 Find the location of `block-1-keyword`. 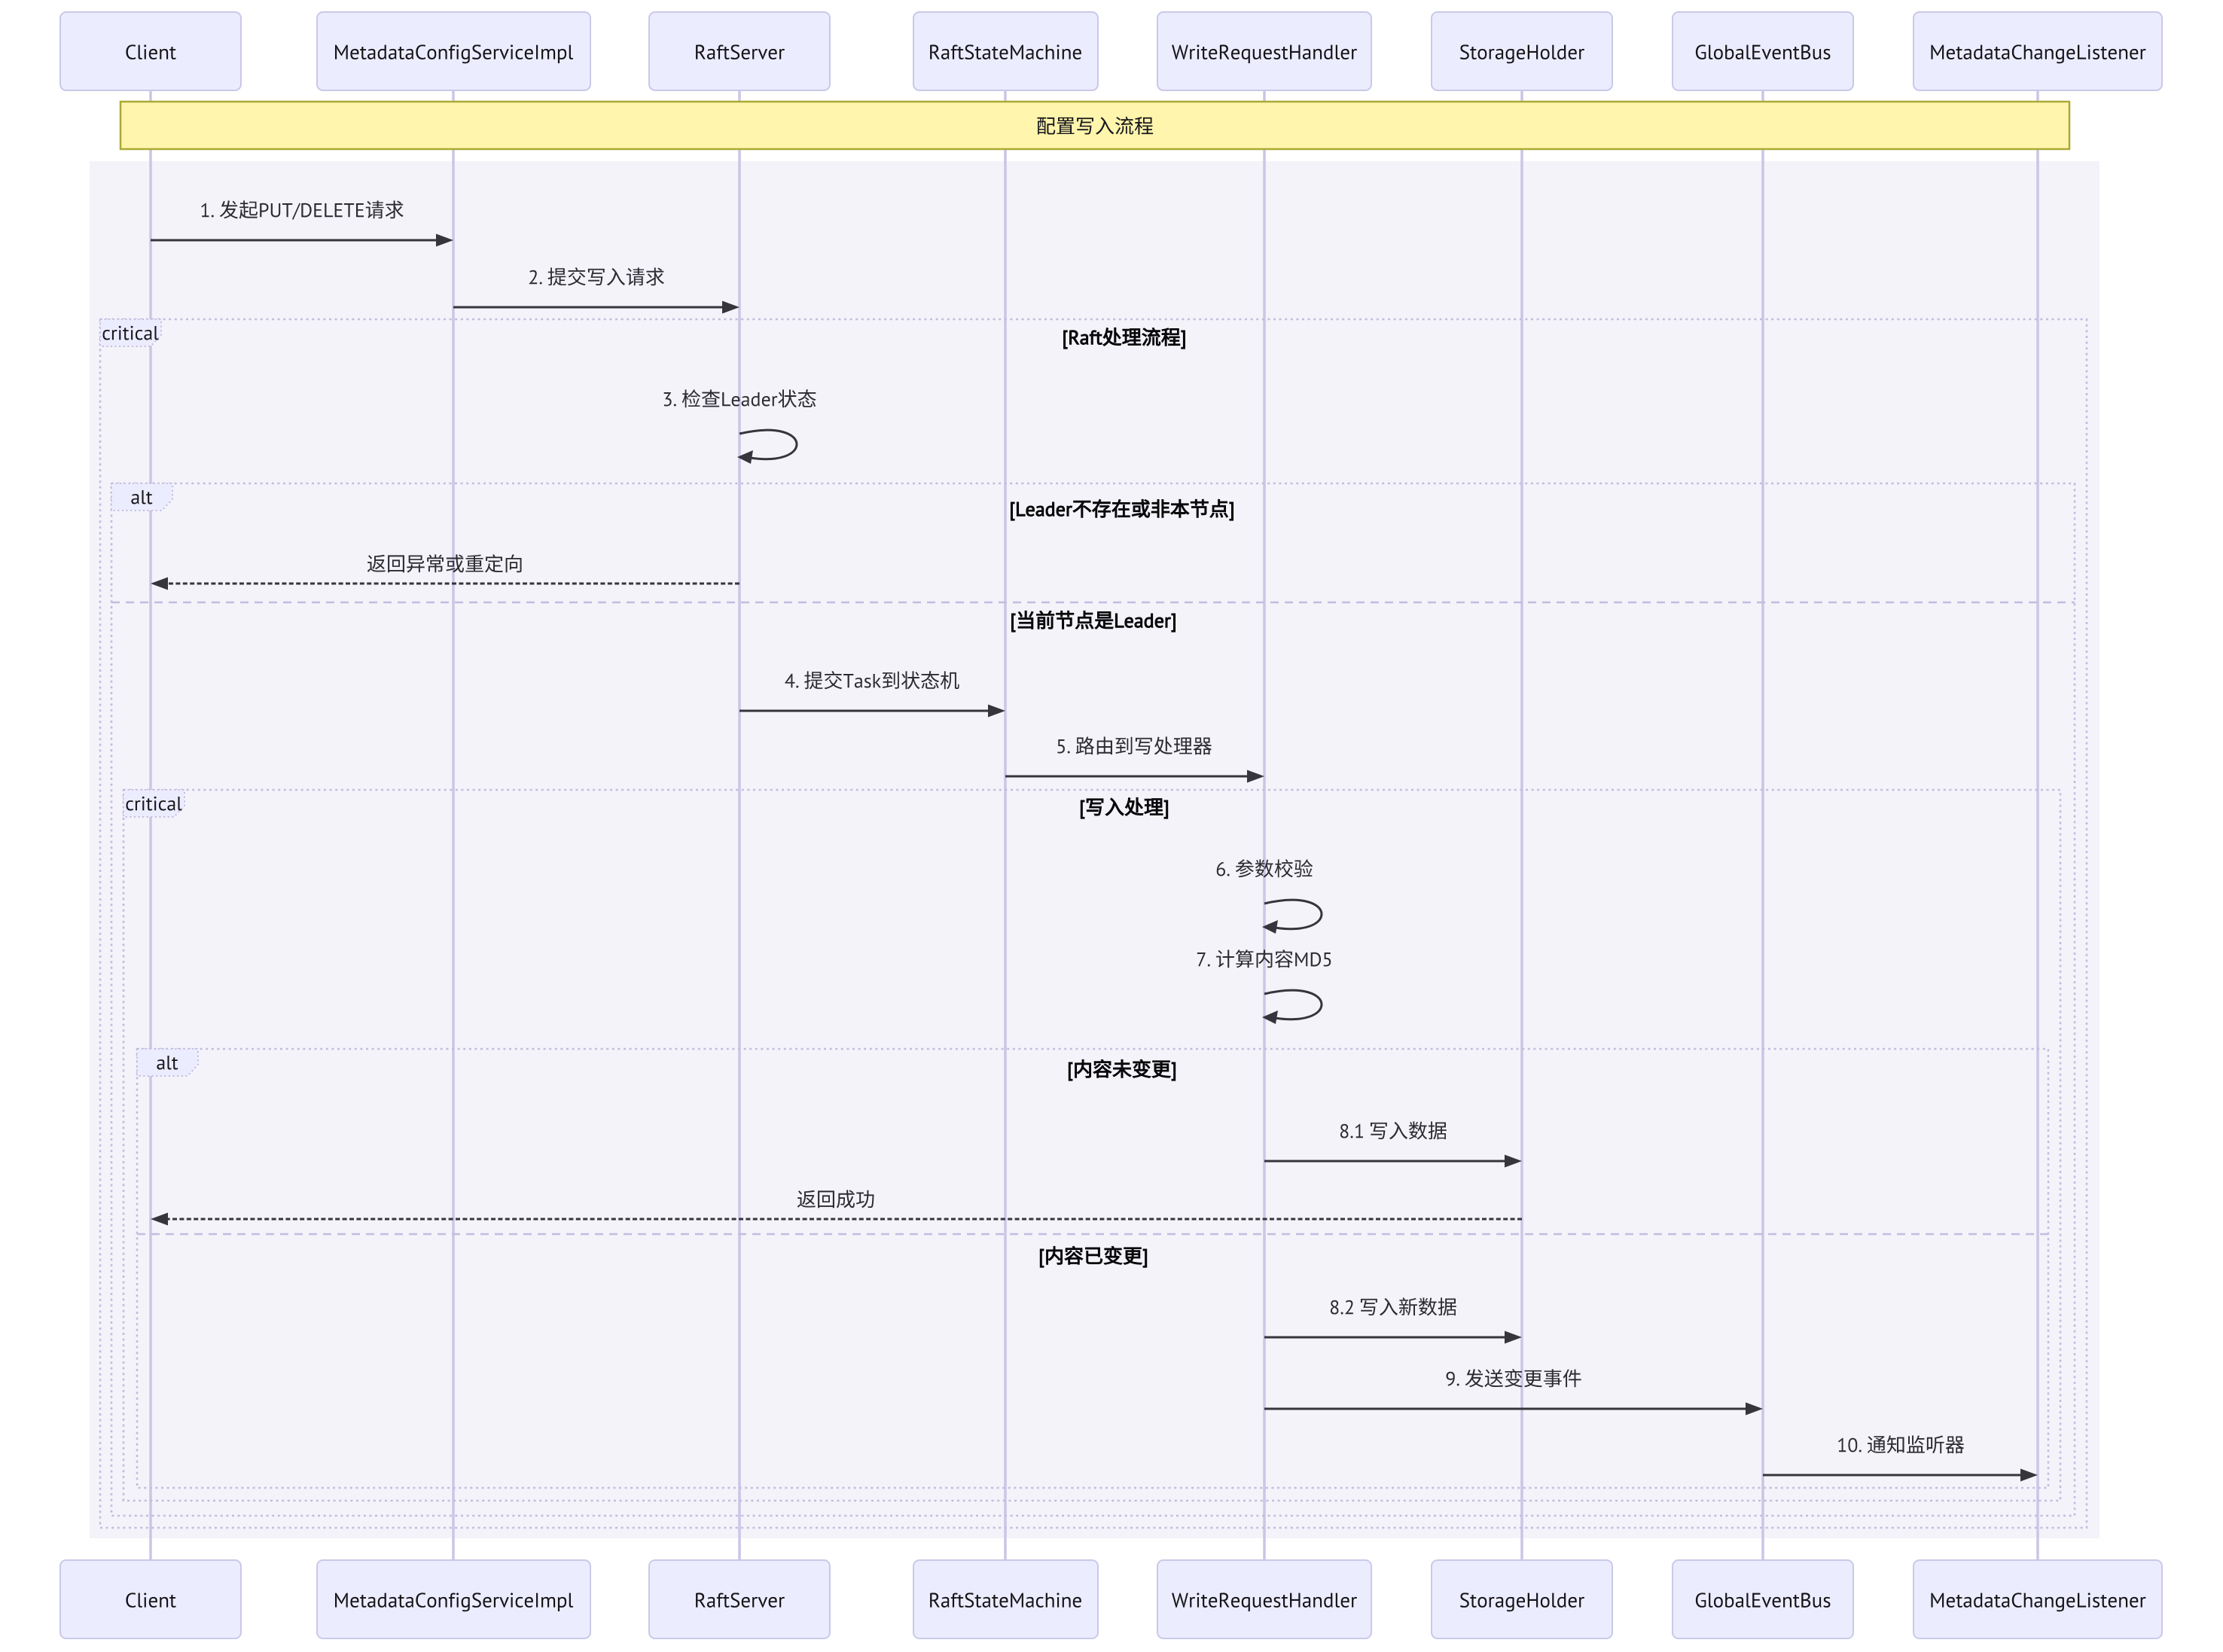

block-1-keyword is located at coordinates (142, 497).